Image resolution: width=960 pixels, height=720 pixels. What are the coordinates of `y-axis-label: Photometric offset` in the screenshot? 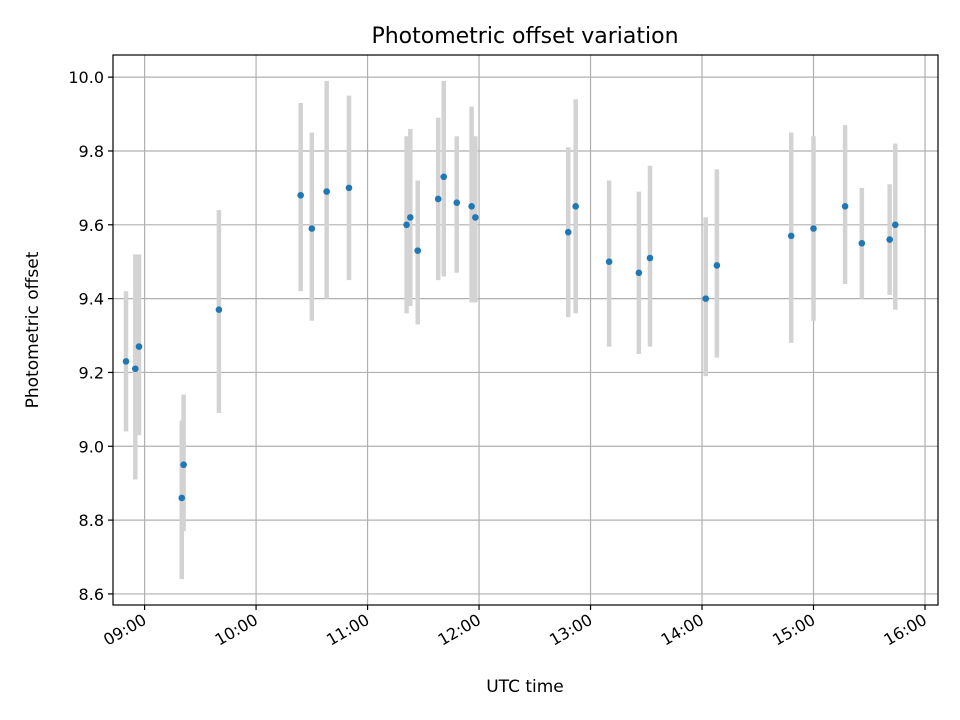 It's located at (33, 329).